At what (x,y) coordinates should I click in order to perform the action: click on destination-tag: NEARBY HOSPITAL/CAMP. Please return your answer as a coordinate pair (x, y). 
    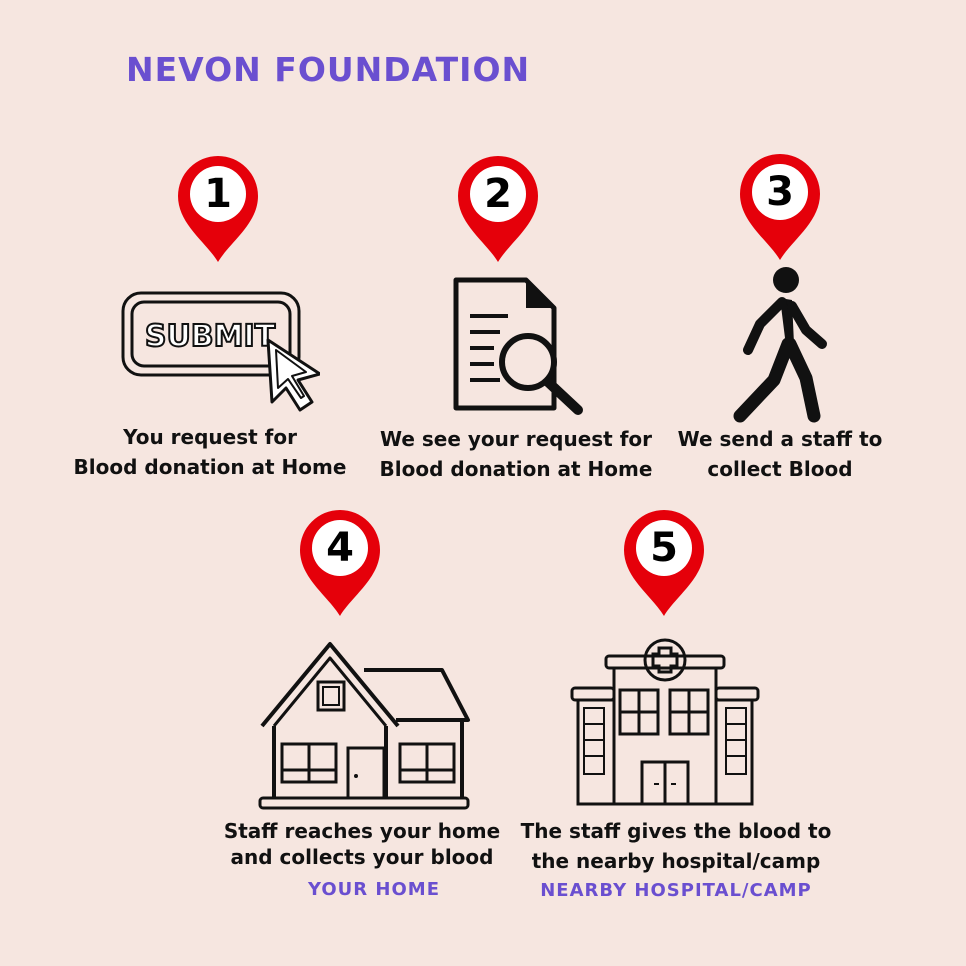
    Looking at the image, I should click on (676, 890).